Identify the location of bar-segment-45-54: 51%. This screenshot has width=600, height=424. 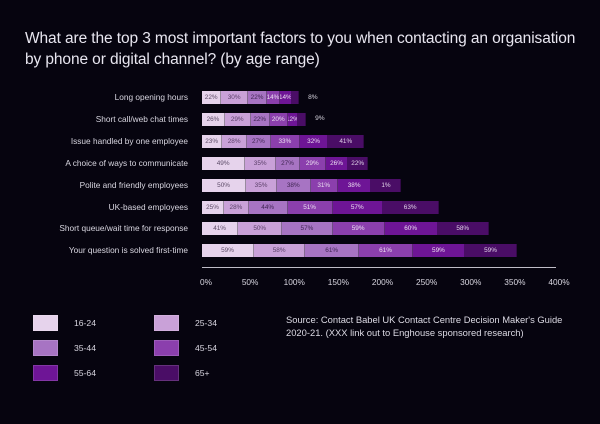
(310, 207).